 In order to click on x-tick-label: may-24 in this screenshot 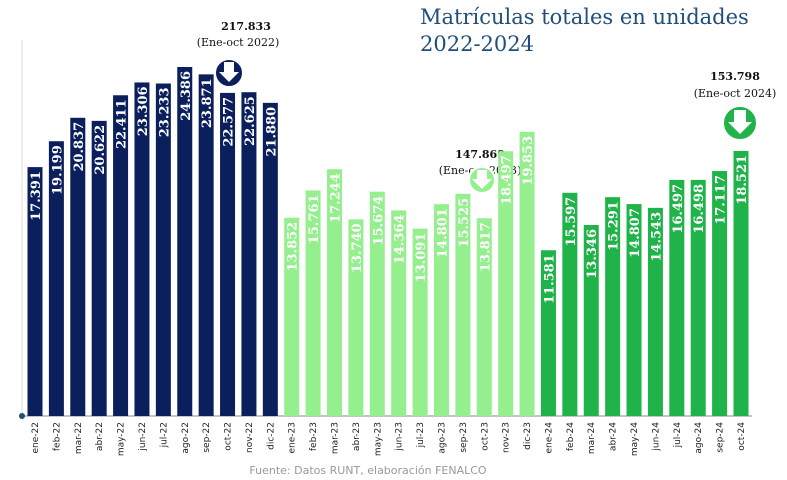, I will do `click(635, 439)`.